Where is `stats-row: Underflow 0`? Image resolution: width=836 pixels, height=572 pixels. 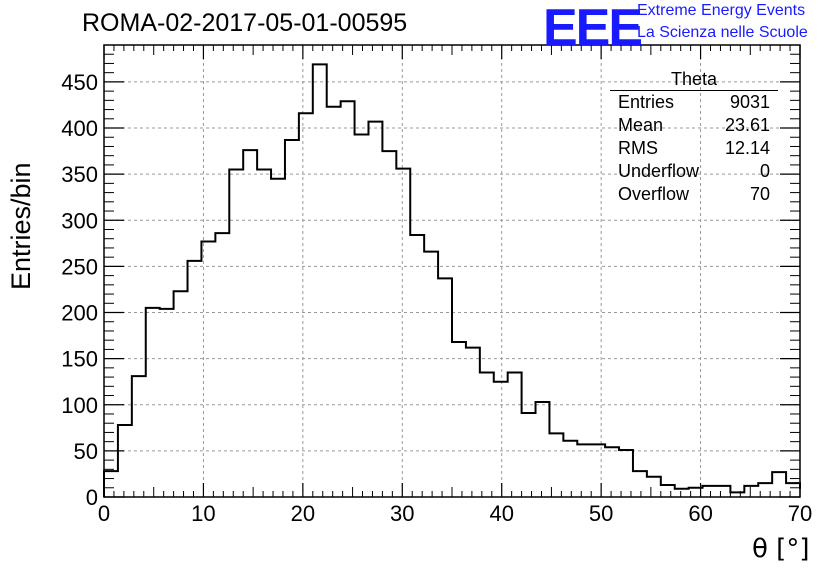
stats-row: Underflow 0 is located at coordinates (694, 171).